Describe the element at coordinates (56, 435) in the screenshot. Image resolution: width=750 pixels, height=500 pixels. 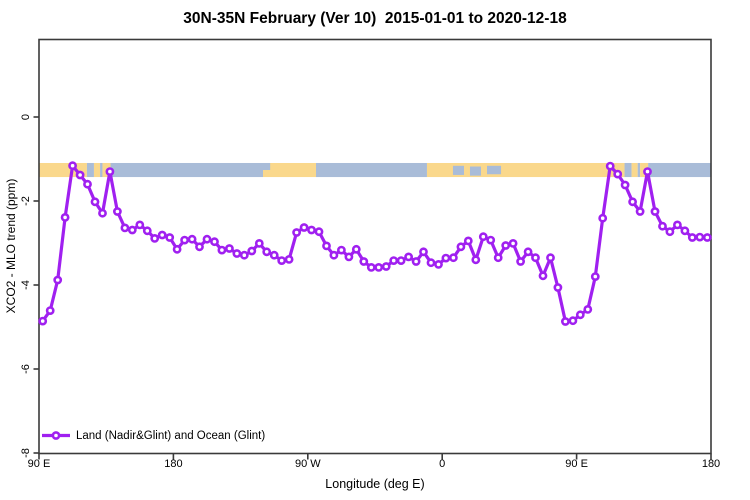
I see `legend-marker-icon` at that location.